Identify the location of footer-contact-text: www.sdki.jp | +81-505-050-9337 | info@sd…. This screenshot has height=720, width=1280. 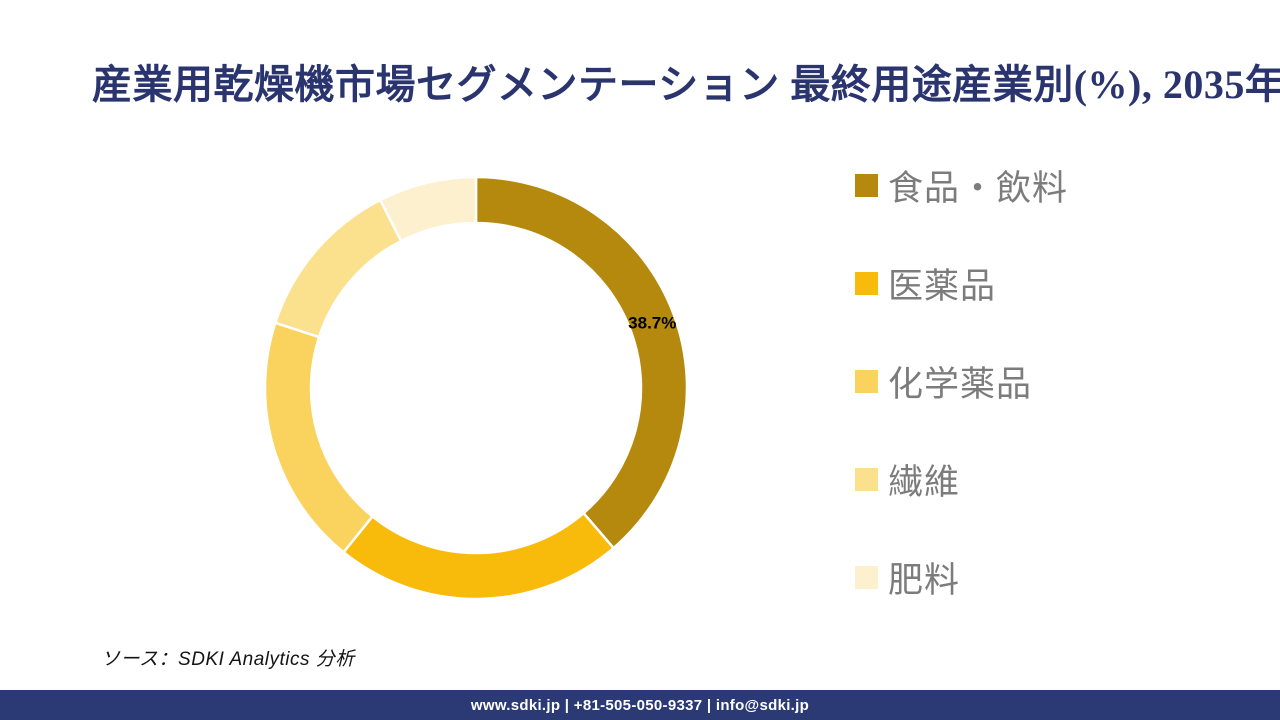
(640, 705).